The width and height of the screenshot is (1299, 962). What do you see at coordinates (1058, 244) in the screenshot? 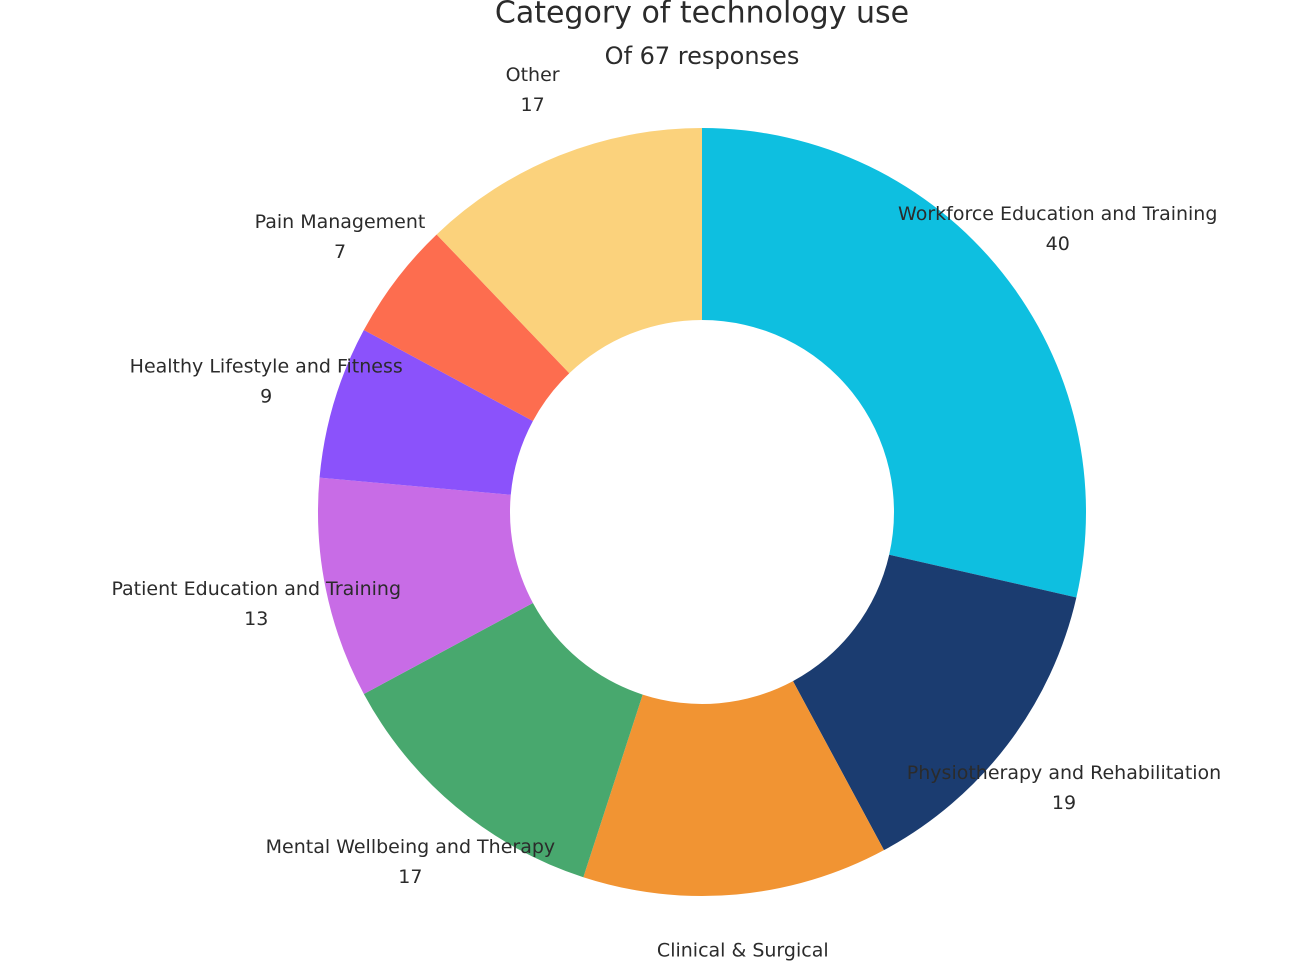
I see `slice-value: 40` at bounding box center [1058, 244].